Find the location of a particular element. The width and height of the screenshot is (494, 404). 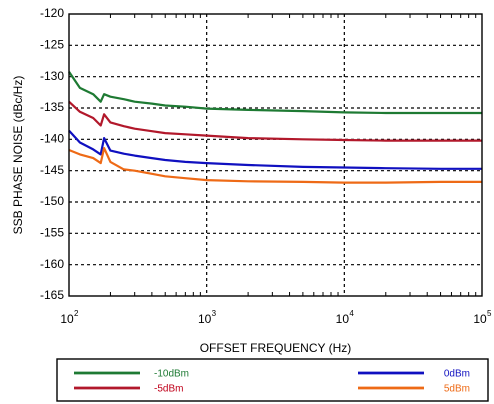

legend-box is located at coordinates (272, 380).